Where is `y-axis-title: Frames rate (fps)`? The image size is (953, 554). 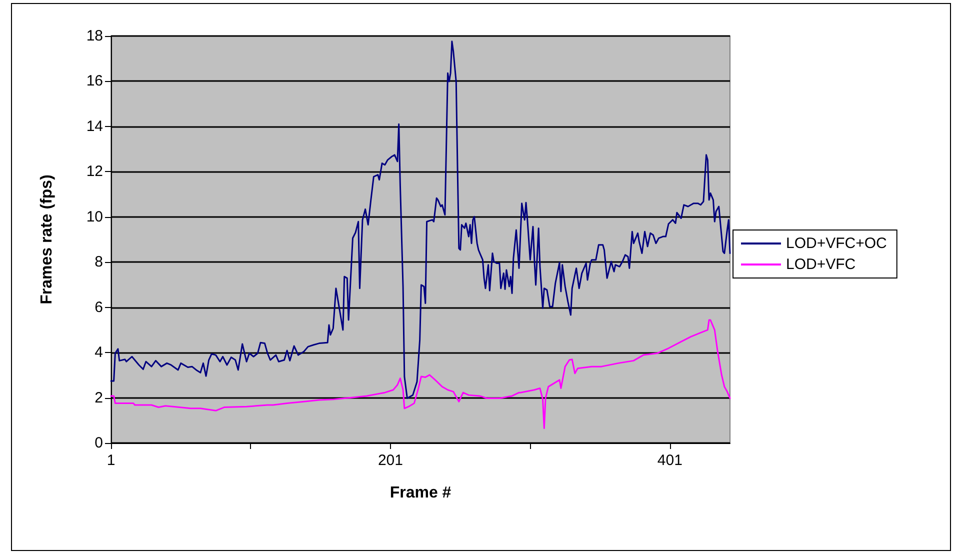
y-axis-title: Frames rate (fps) is located at coordinates (47, 239).